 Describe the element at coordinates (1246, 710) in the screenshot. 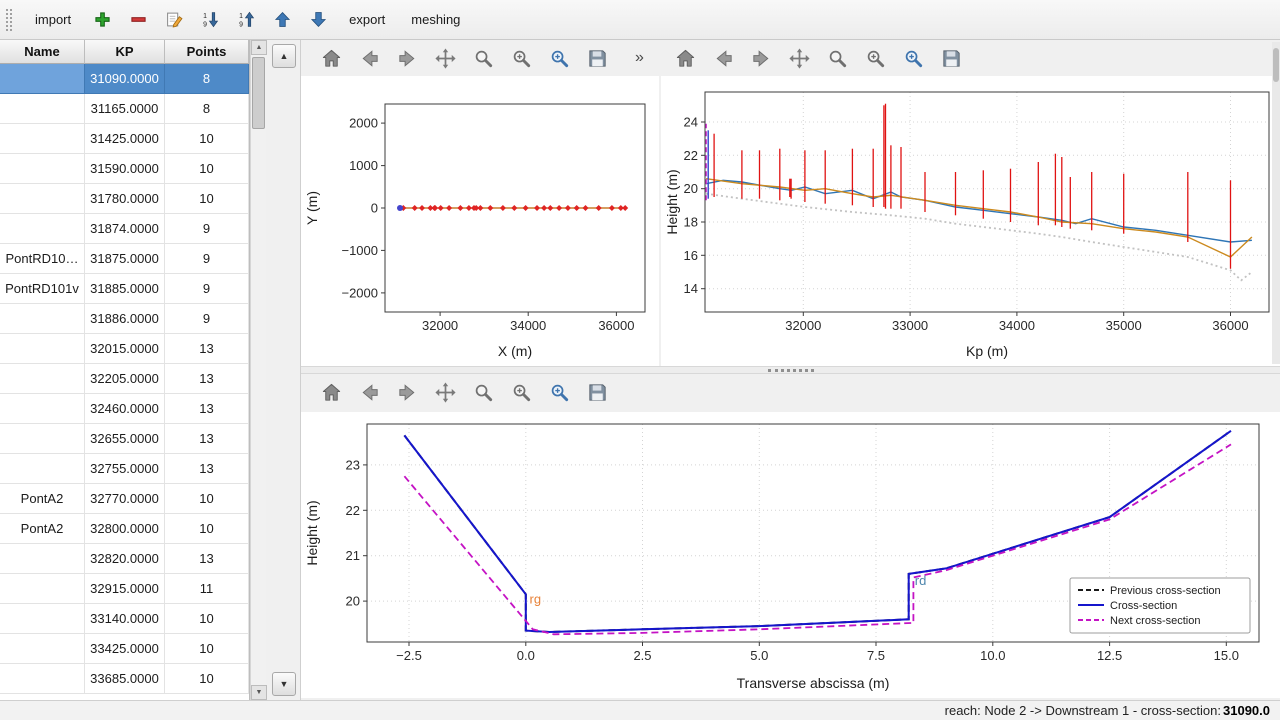

I see `status-cross-section-value: 31090.0` at that location.